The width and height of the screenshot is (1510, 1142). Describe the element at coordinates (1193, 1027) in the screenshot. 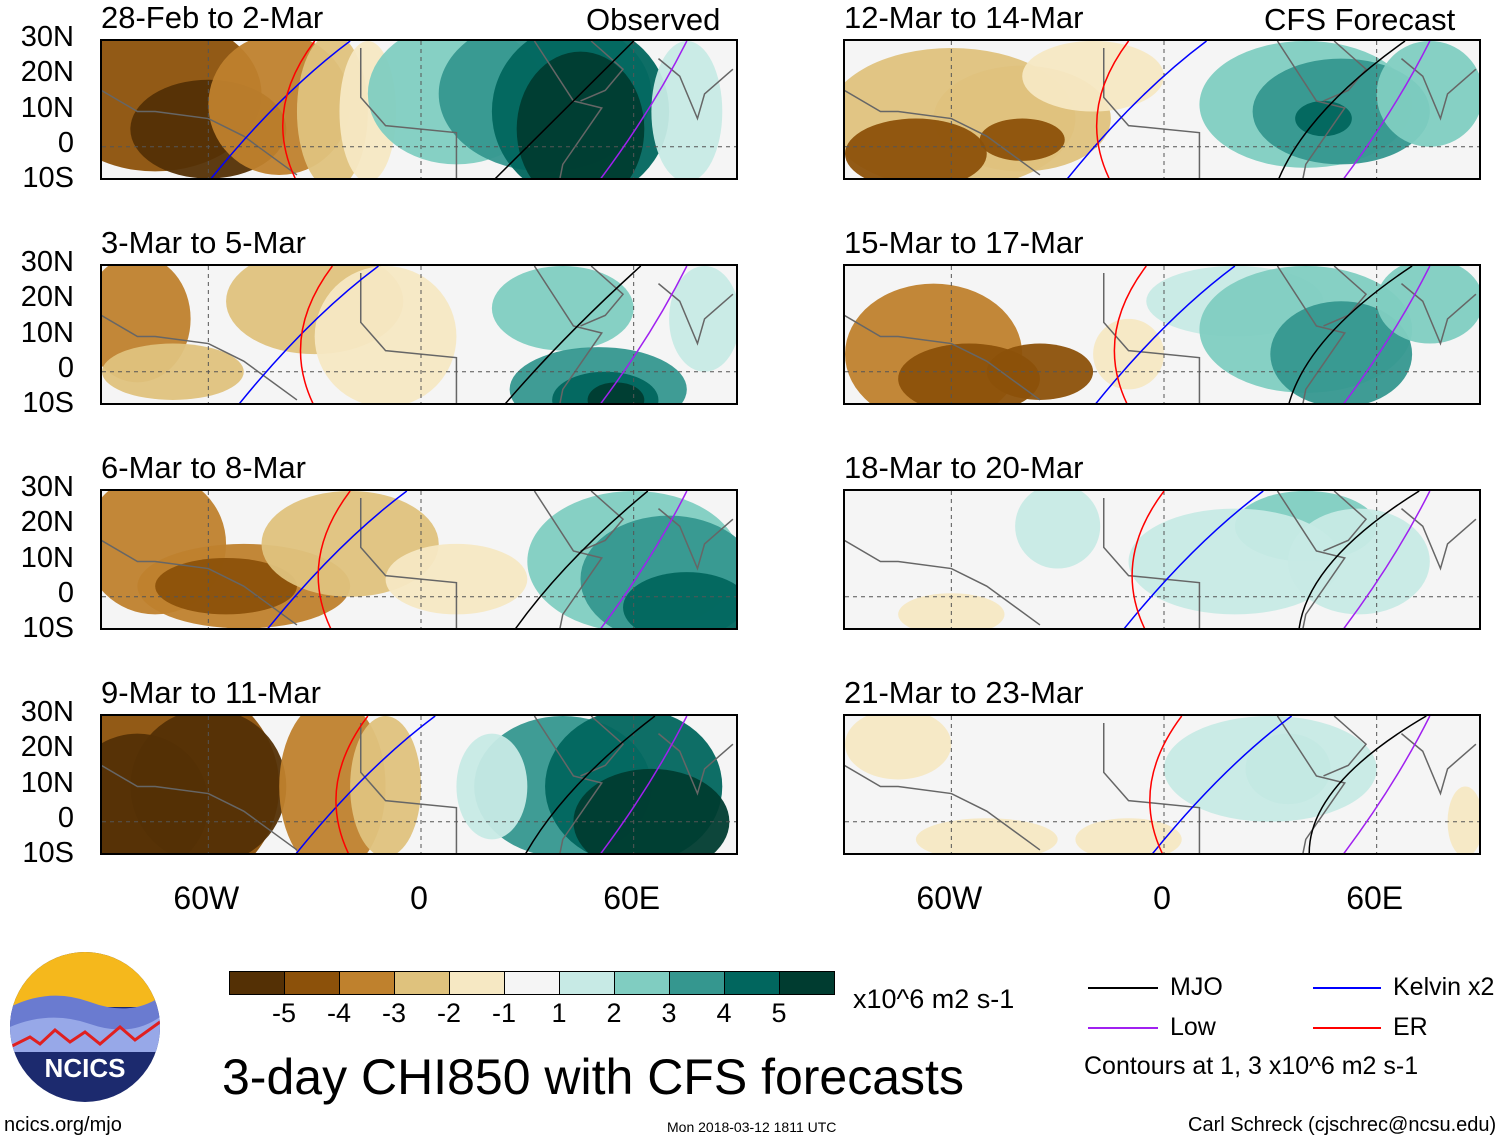

I see `legend-label: Low` at that location.